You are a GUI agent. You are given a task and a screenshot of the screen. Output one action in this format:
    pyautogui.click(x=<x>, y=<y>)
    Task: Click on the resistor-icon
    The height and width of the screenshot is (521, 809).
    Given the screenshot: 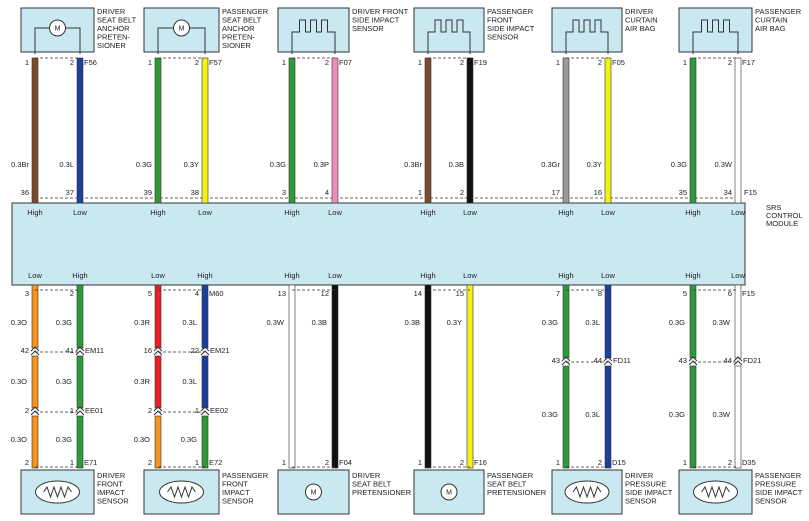 What is the action you would take?
    pyautogui.click(x=587, y=492)
    